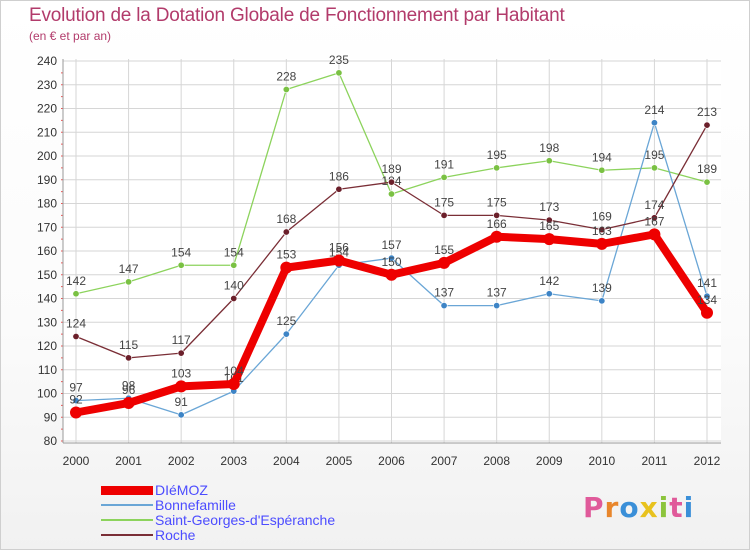  What do you see at coordinates (47, 109) in the screenshot?
I see `y-tick-label: 220` at bounding box center [47, 109].